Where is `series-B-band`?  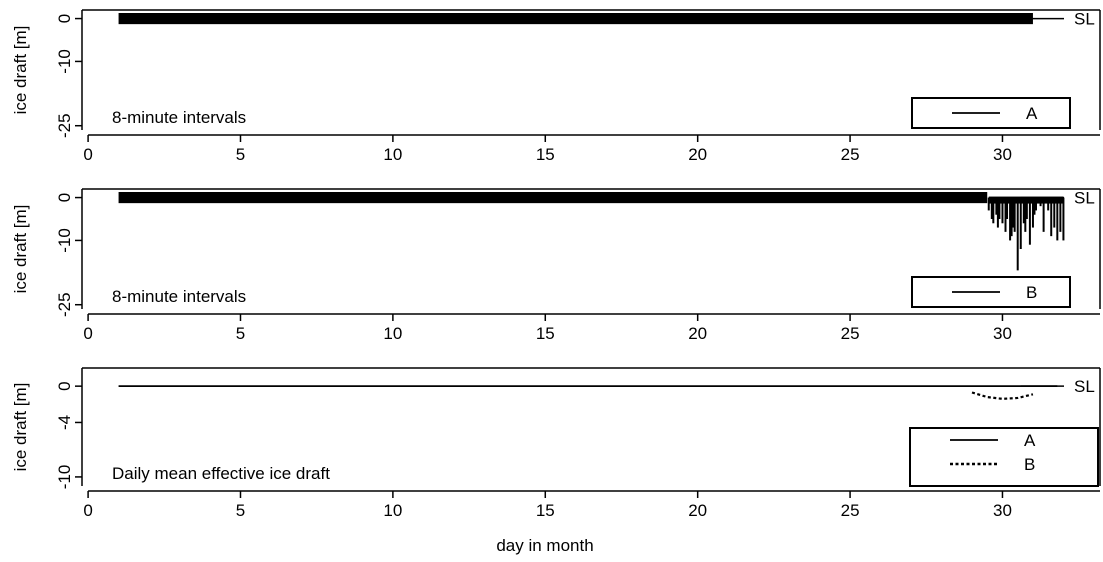 series-B-band is located at coordinates (553, 198).